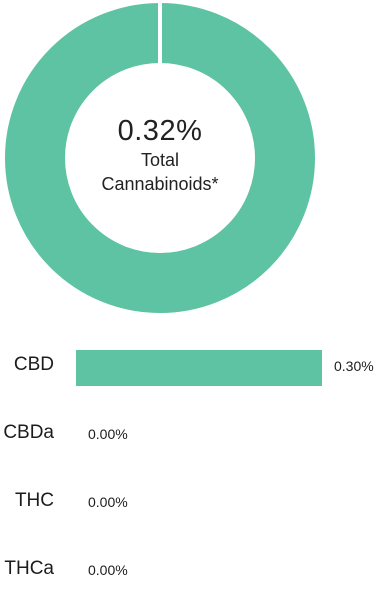 The image size is (387, 594). Describe the element at coordinates (160, 184) in the screenshot. I see `total-label-line2: Cannabinoids*` at that location.